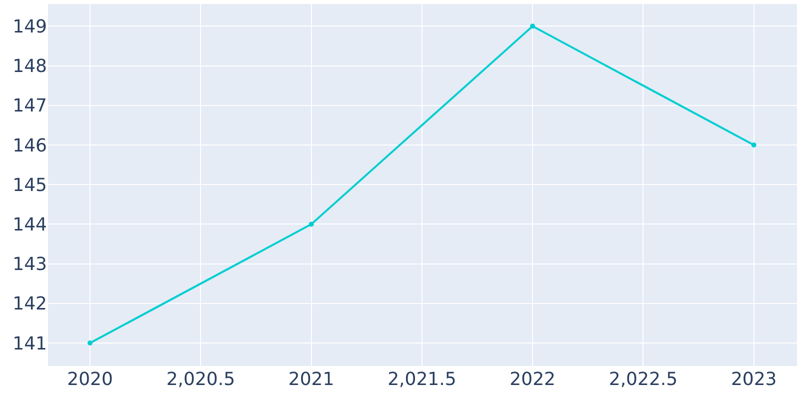 Image resolution: width=800 pixels, height=400 pixels. I want to click on x-tick-label: 2,021.5, so click(422, 379).